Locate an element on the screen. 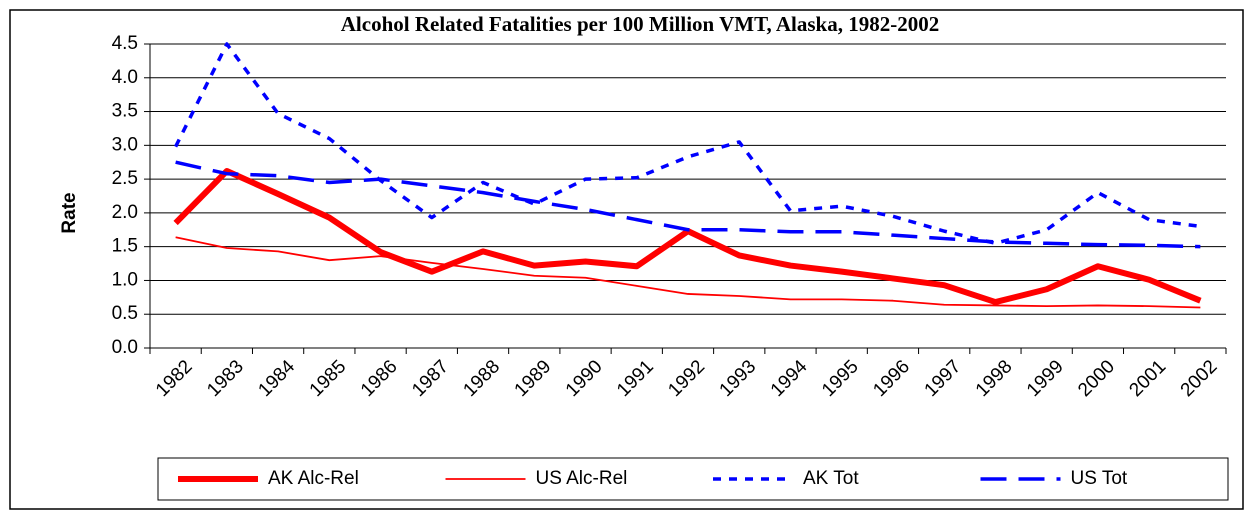 This screenshot has height=521, width=1253. y-tick-label: 2.5 is located at coordinates (125, 178).